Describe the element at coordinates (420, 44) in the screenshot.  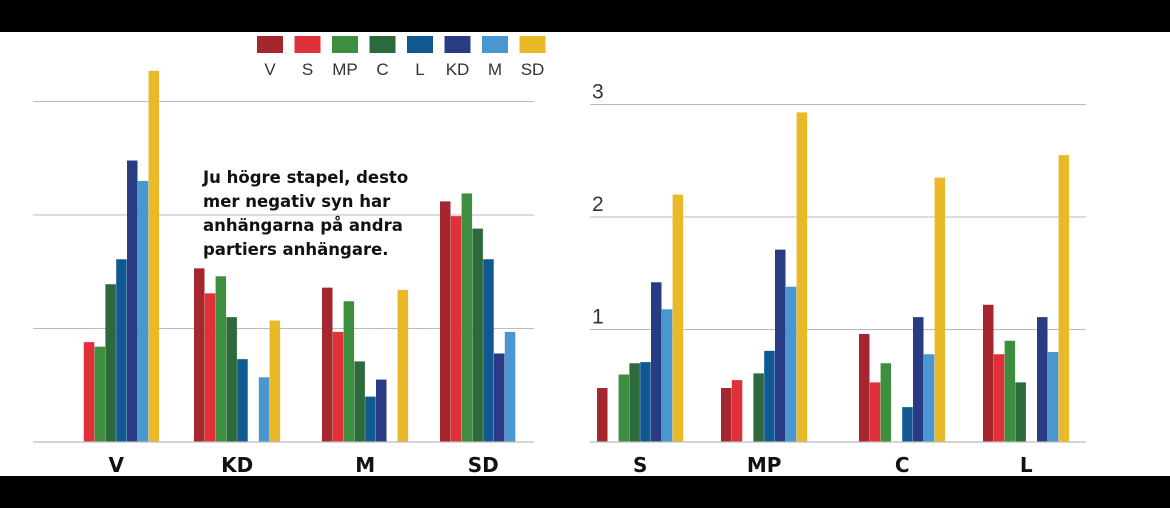
I see `legend-swatch-l` at that location.